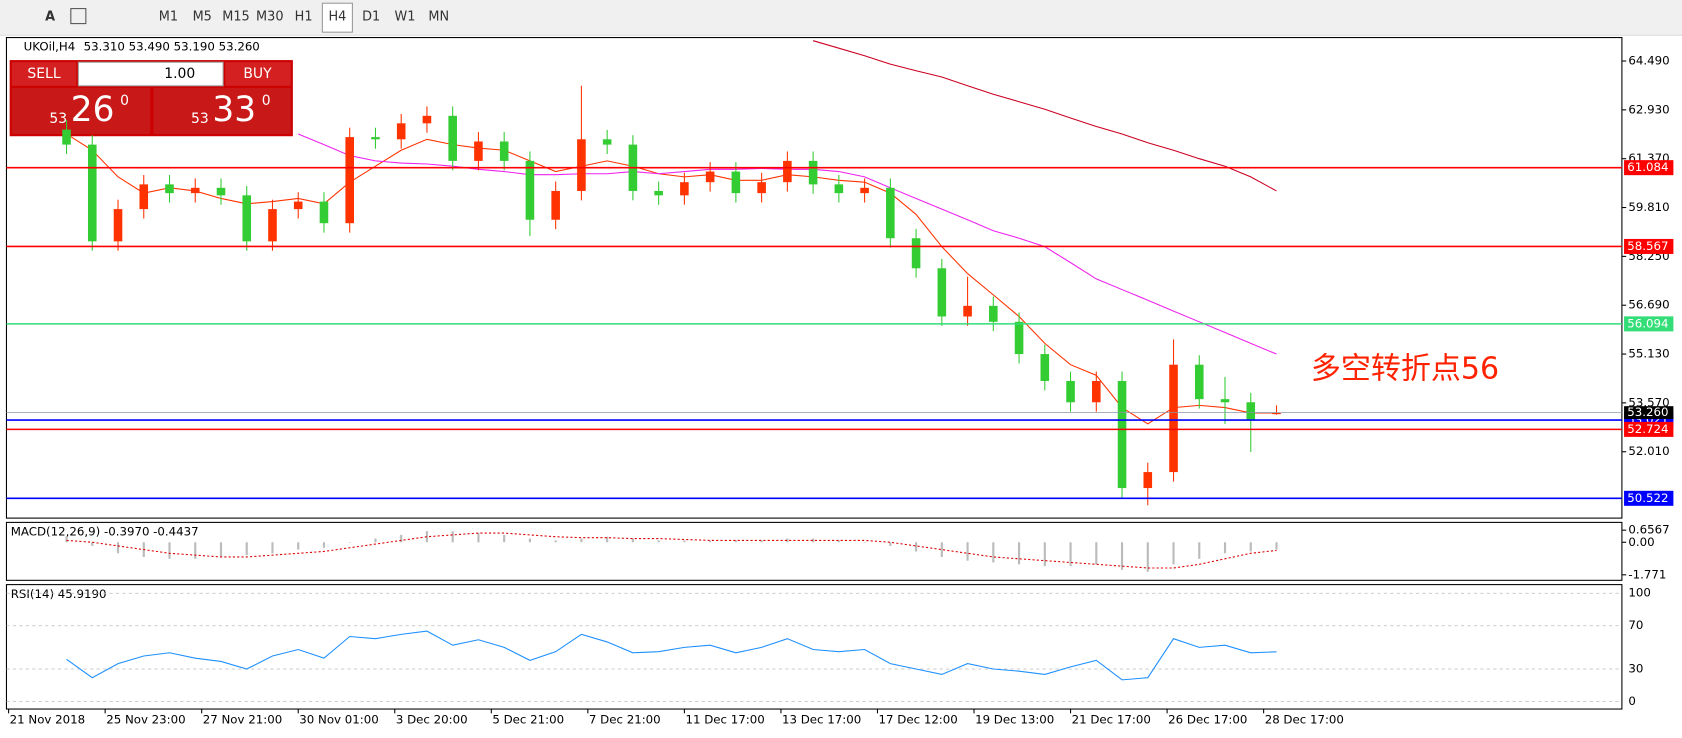  Describe the element at coordinates (269, 17) in the screenshot. I see `period-button: M30` at that location.